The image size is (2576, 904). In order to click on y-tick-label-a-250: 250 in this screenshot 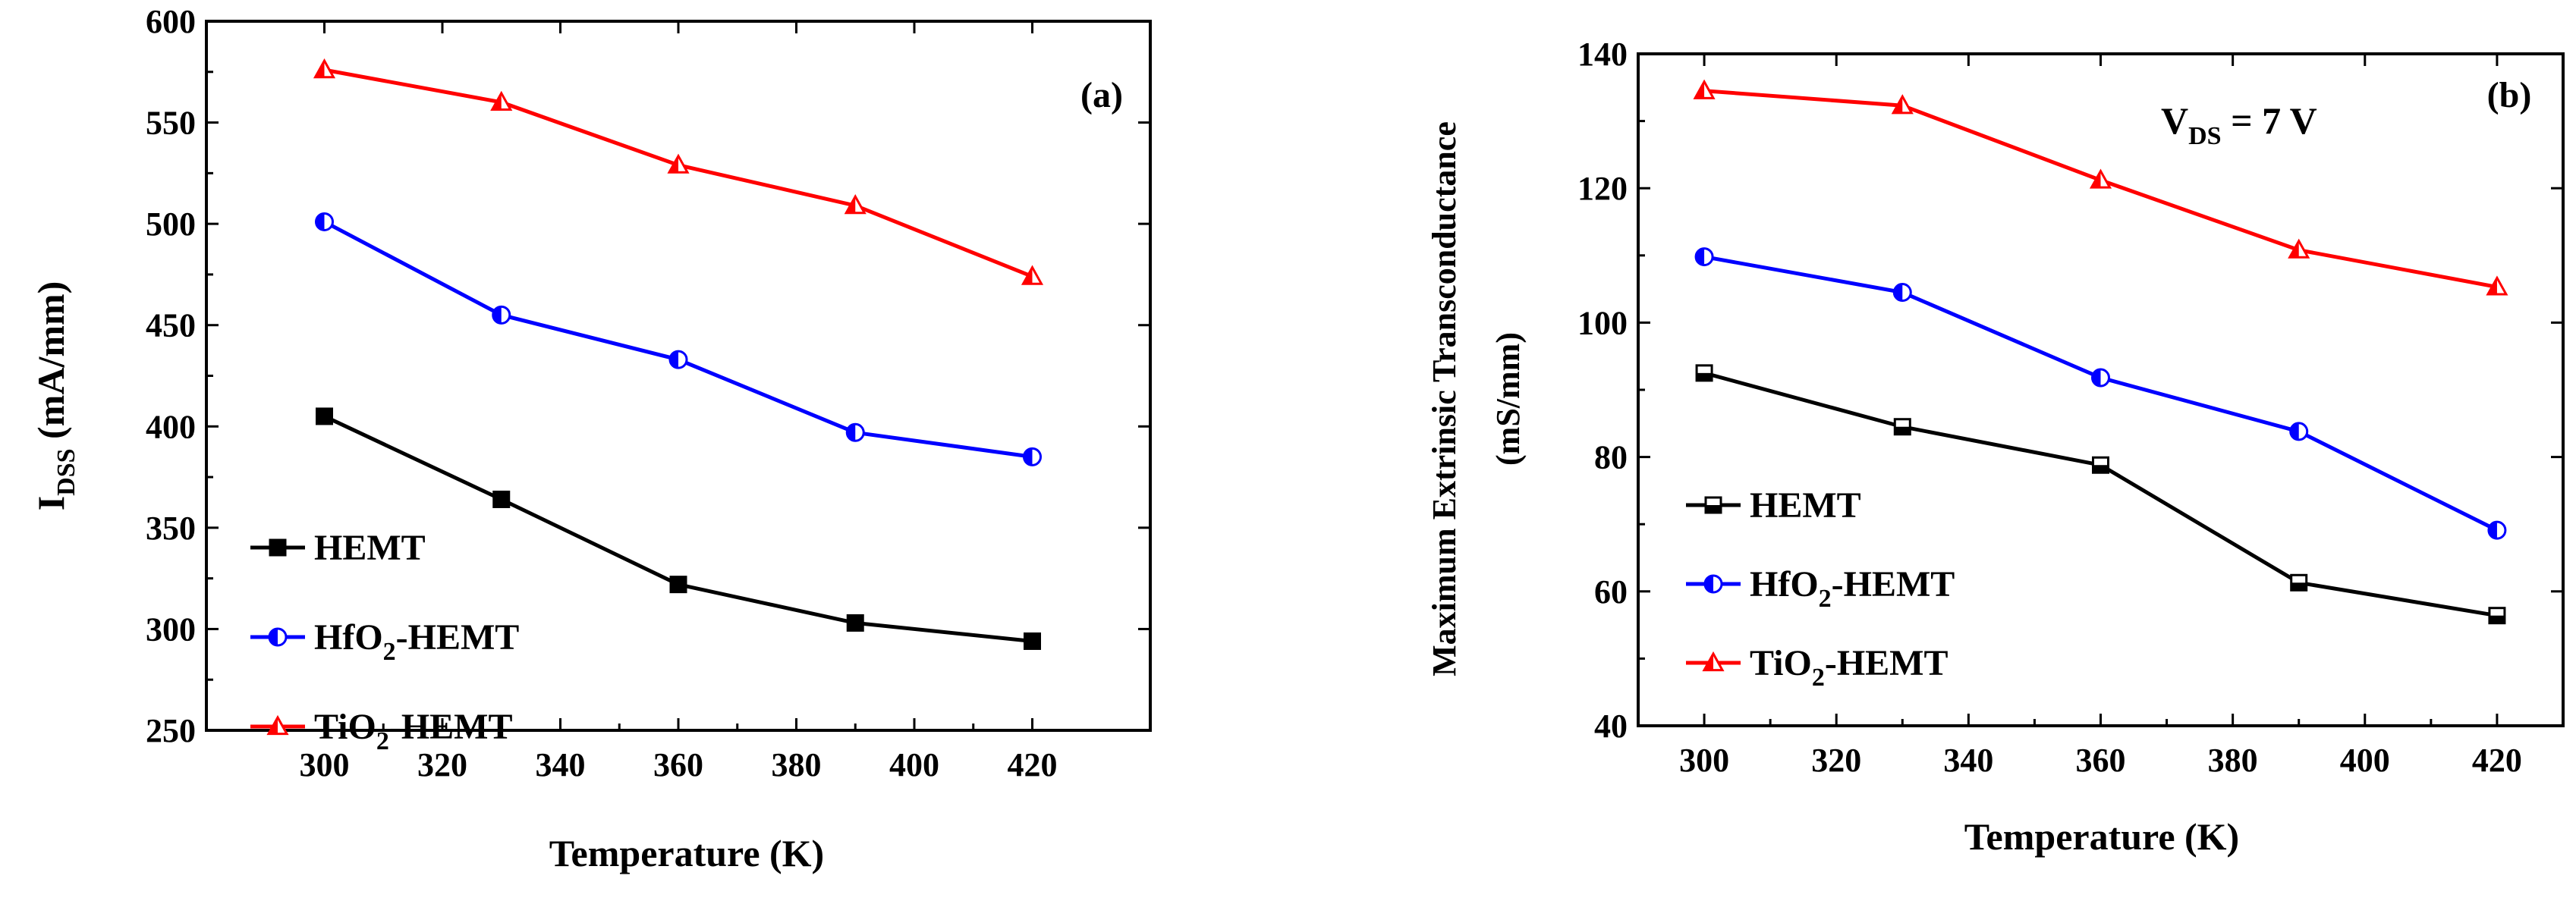, I will do `click(171, 730)`.